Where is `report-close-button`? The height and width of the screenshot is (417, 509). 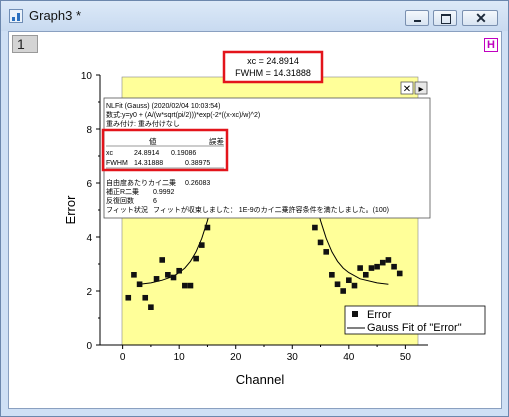 report-close-button is located at coordinates (407, 88).